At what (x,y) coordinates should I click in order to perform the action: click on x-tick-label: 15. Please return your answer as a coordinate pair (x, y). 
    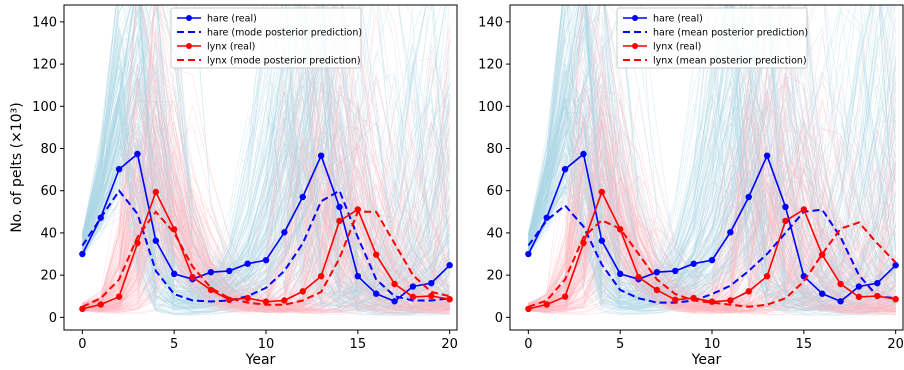
    Looking at the image, I should click on (804, 344).